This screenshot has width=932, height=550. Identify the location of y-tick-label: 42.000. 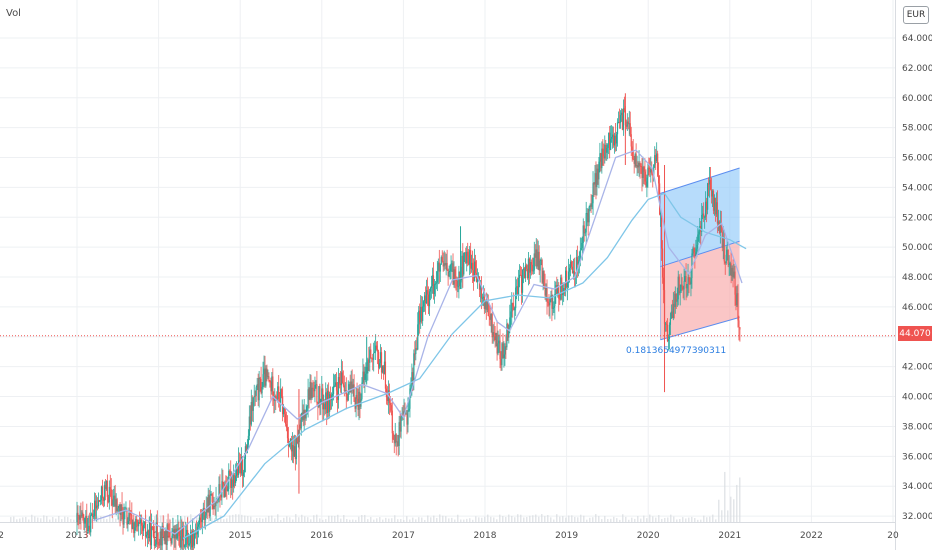
(917, 368).